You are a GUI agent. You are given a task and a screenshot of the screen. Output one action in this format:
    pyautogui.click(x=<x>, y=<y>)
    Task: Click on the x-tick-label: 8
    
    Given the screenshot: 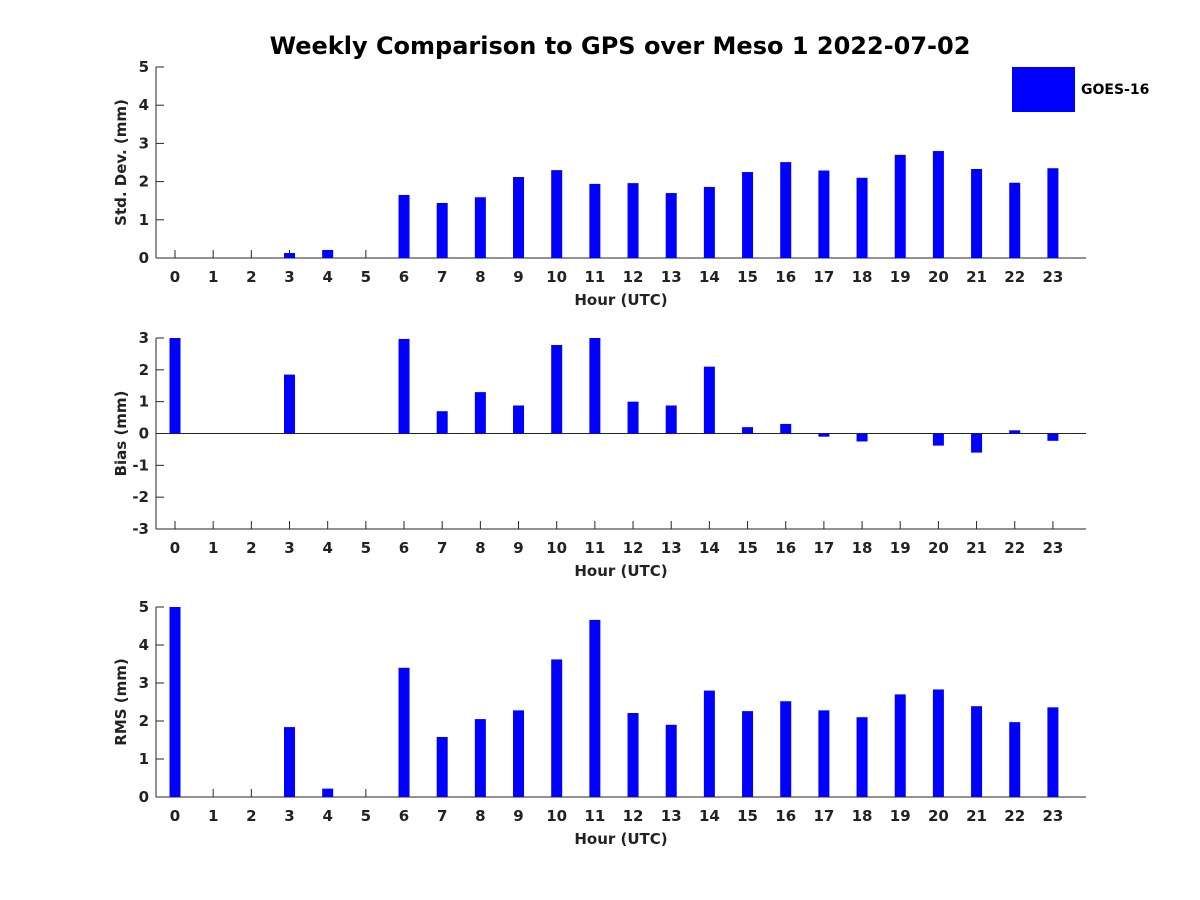 What is the action you would take?
    pyautogui.click(x=480, y=277)
    